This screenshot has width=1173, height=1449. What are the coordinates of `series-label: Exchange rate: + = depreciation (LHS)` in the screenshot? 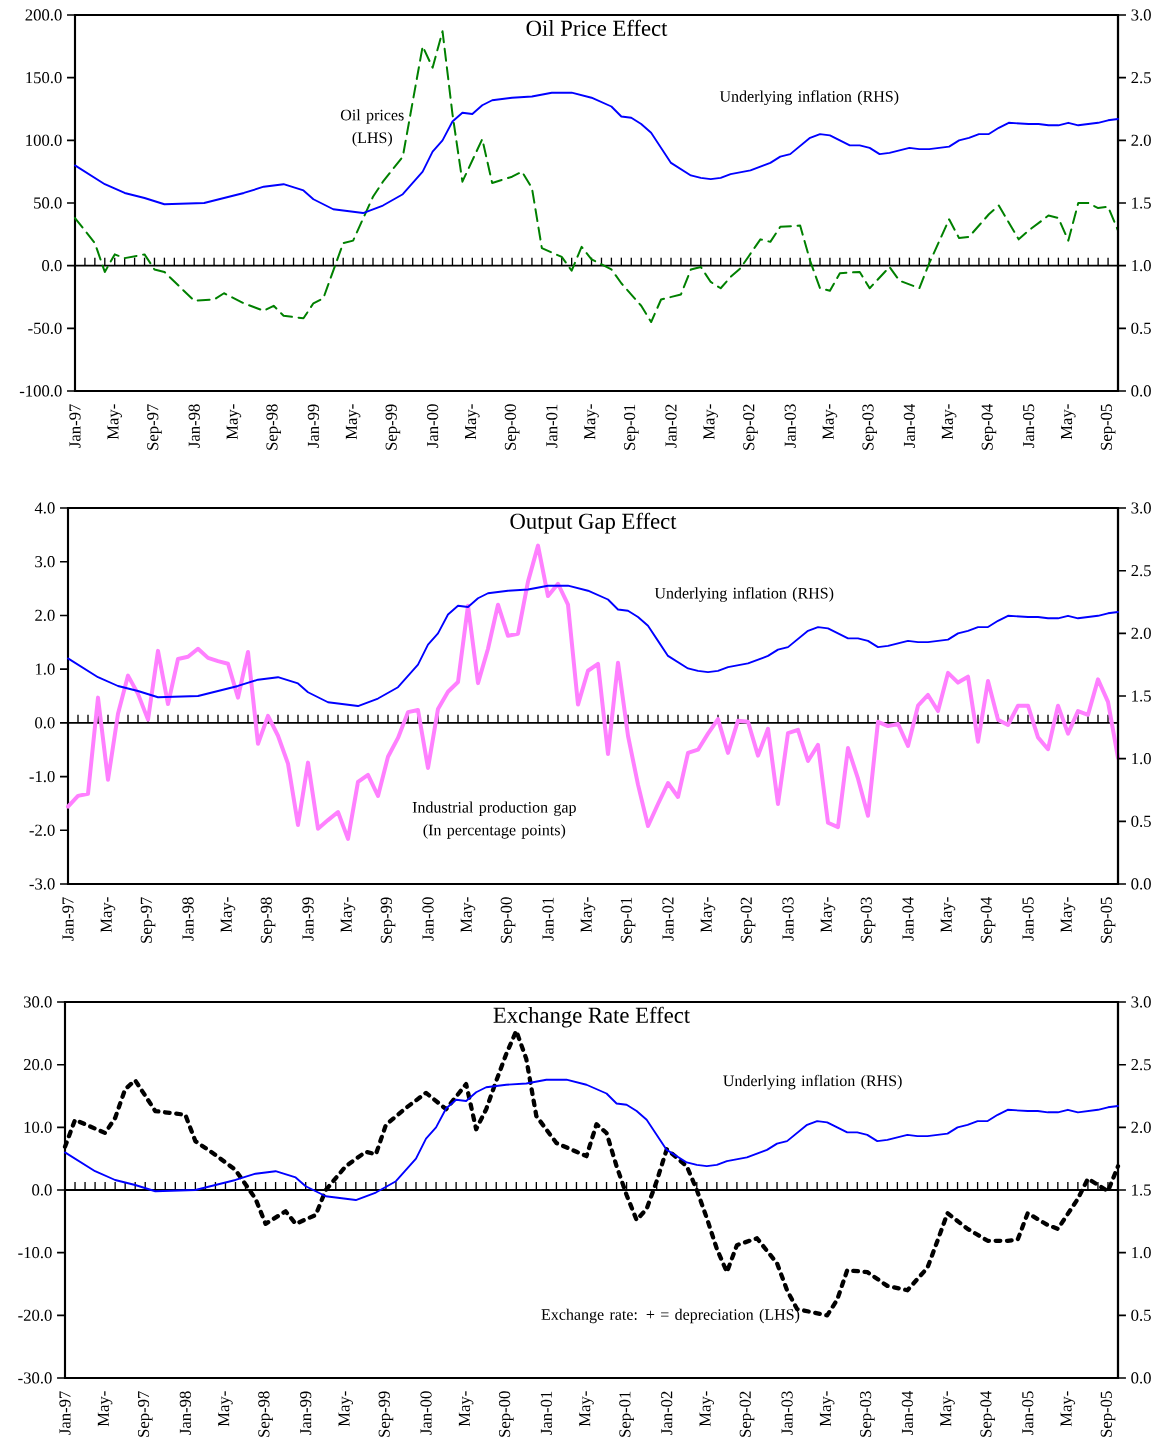 It's located at (670, 1316).